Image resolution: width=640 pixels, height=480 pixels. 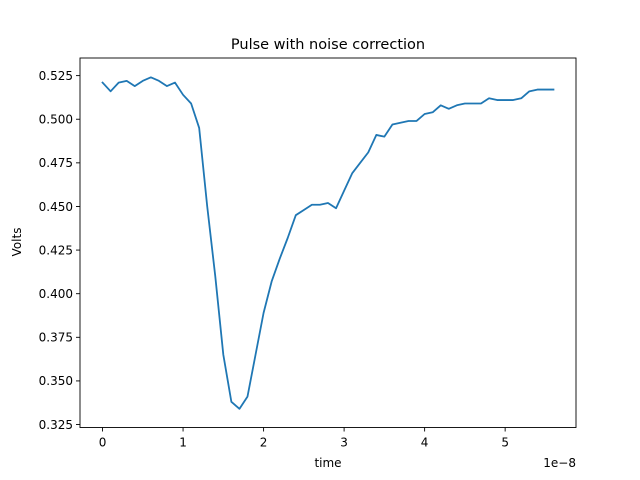 What do you see at coordinates (56, 381) in the screenshot?
I see `y-tick-label: 0.350` at bounding box center [56, 381].